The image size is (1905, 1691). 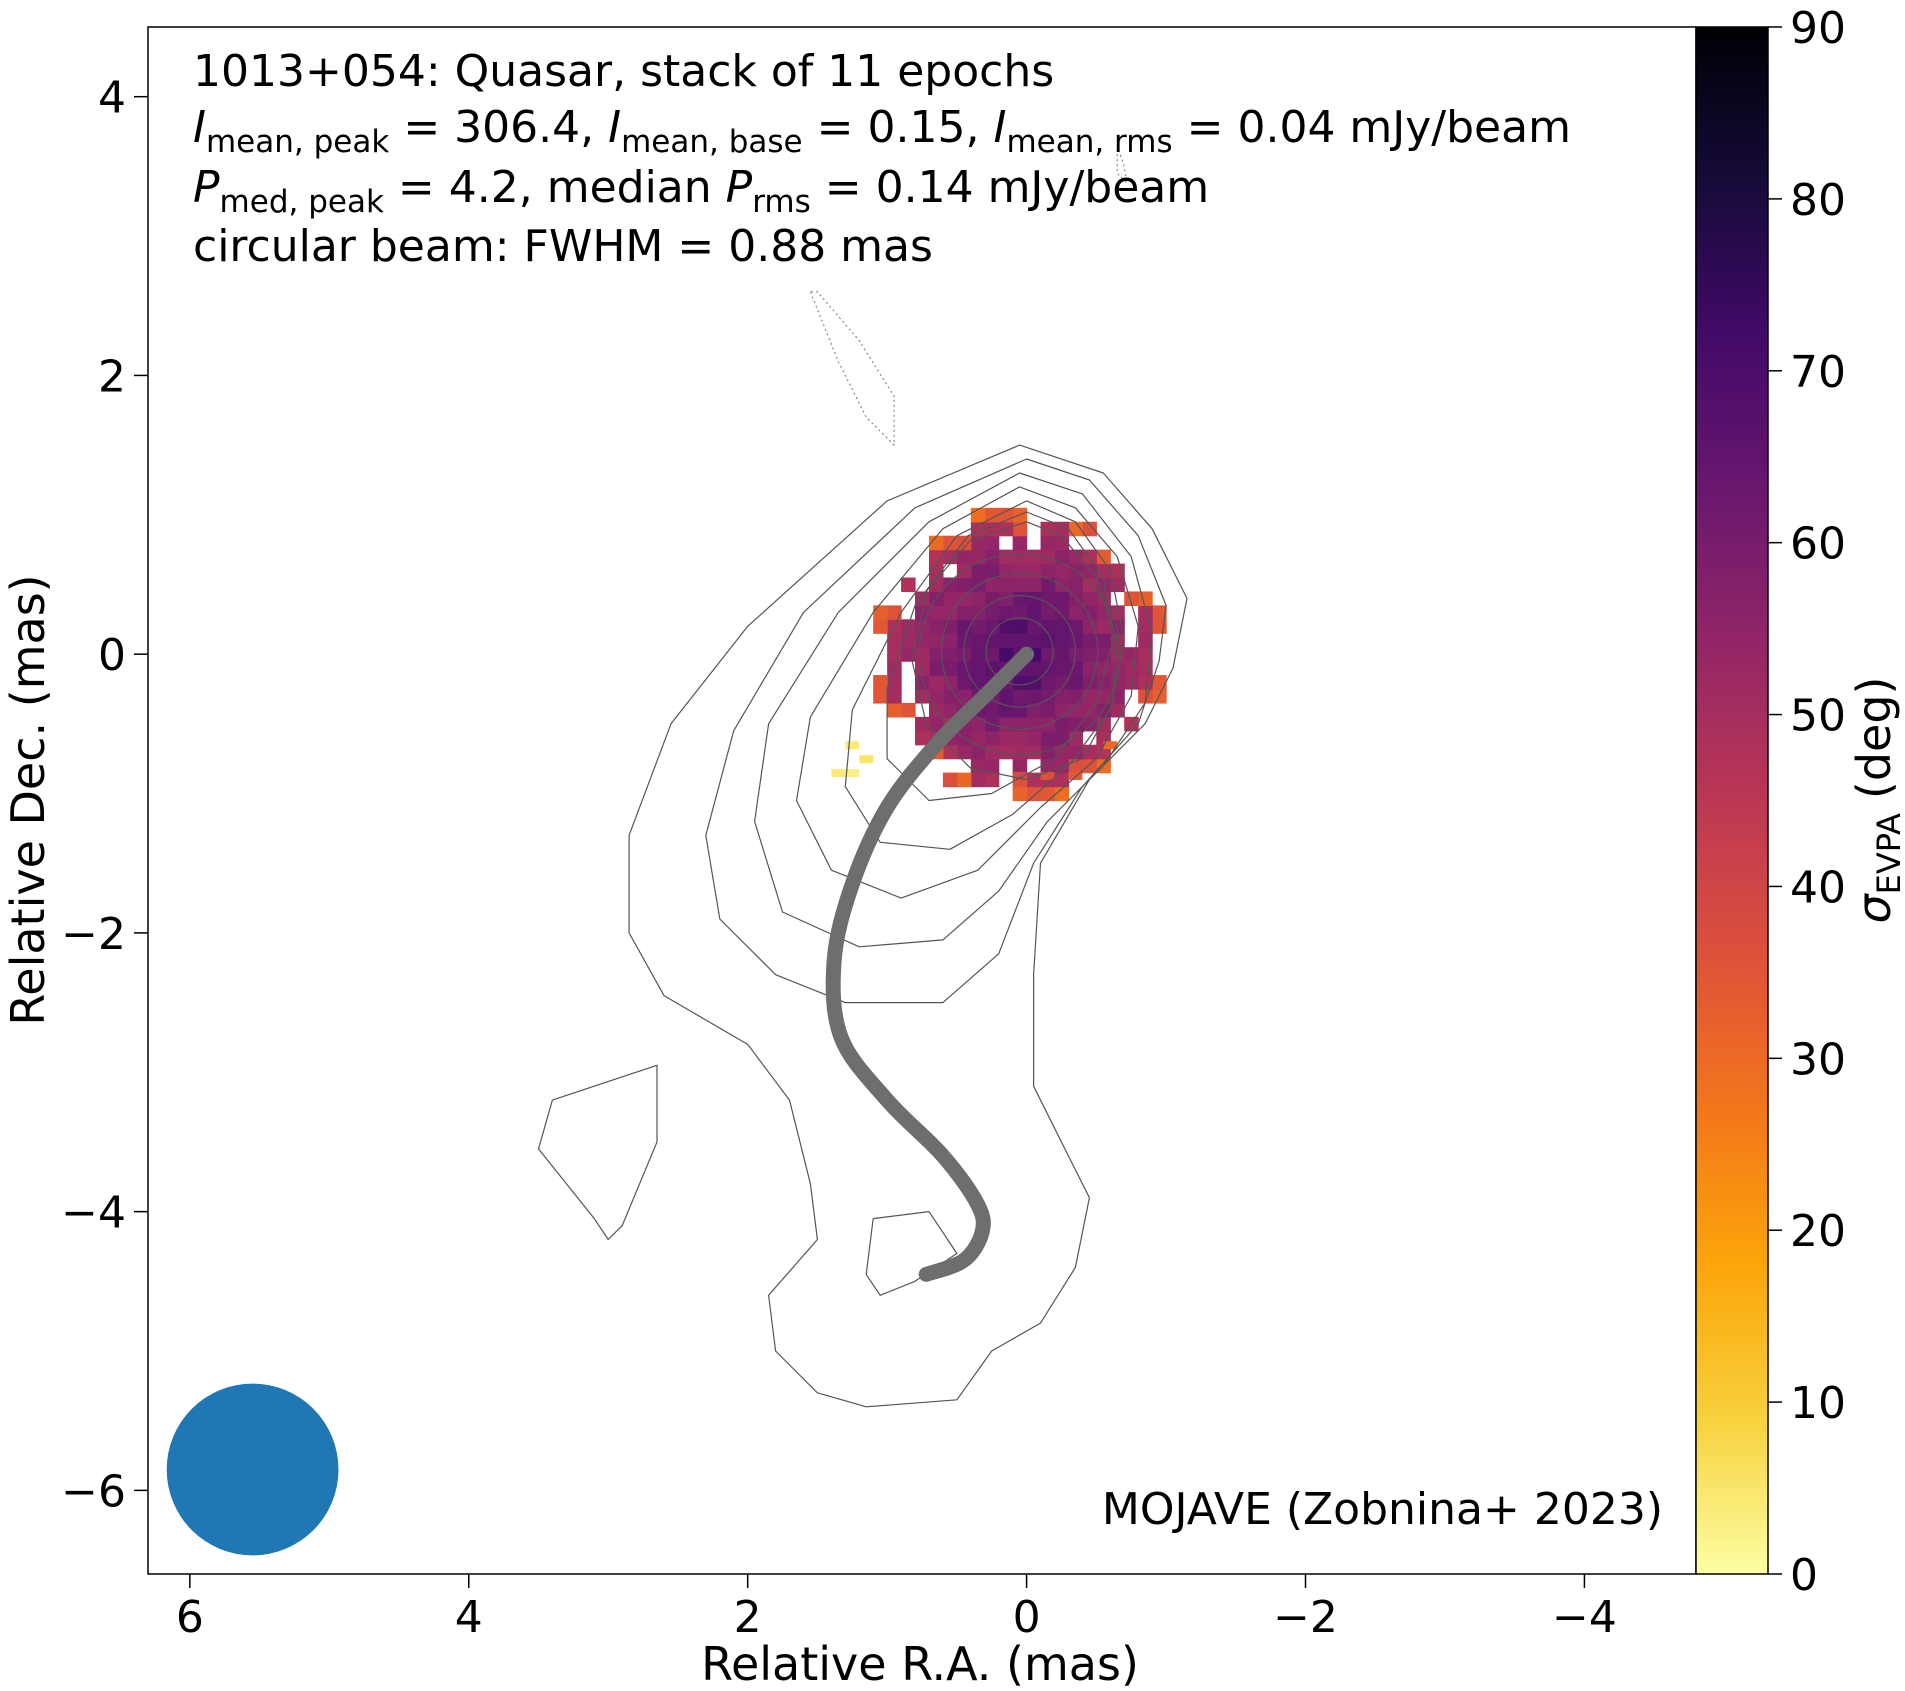 What do you see at coordinates (563, 246) in the screenshot?
I see `title-line-beam: circular beam: FWHM = 0.88 mas` at bounding box center [563, 246].